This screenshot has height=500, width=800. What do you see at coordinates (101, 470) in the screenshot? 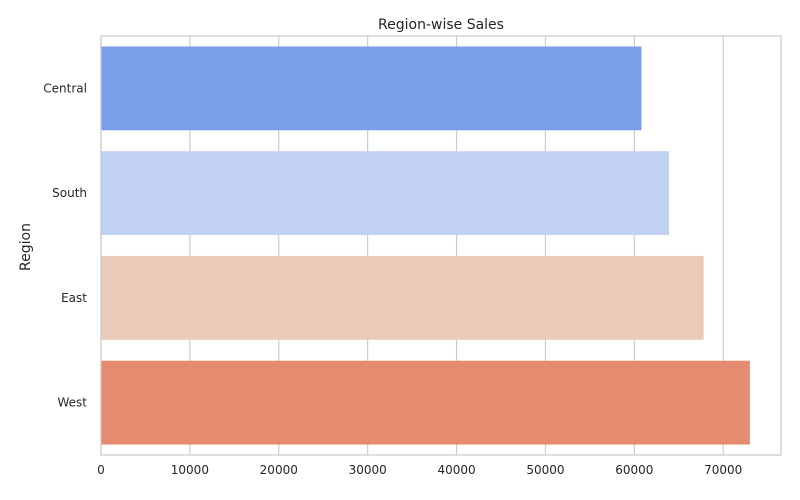
I see `x-tick-label: 0` at bounding box center [101, 470].